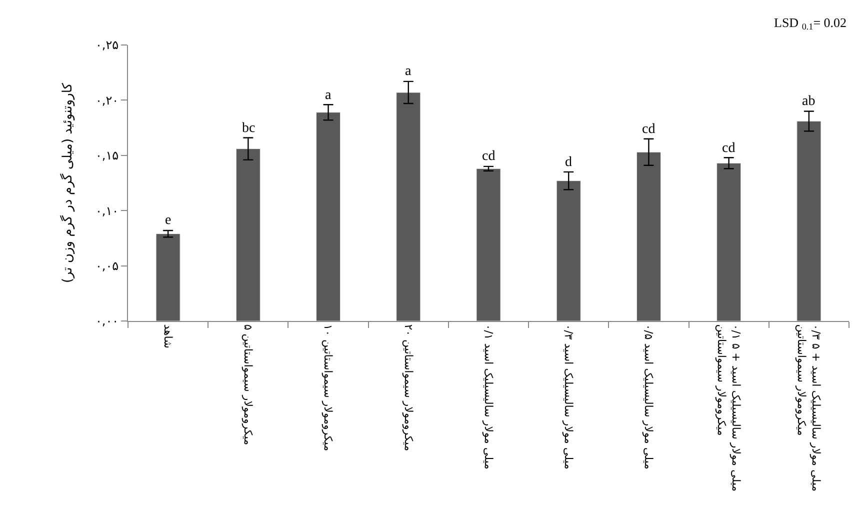  Describe the element at coordinates (809, 408) in the screenshot. I see `x-tick-label: ۰/۳ میلی مولار سالیسیلیک اسید + ۵ میکرومولار سیمواستاتین` at that location.